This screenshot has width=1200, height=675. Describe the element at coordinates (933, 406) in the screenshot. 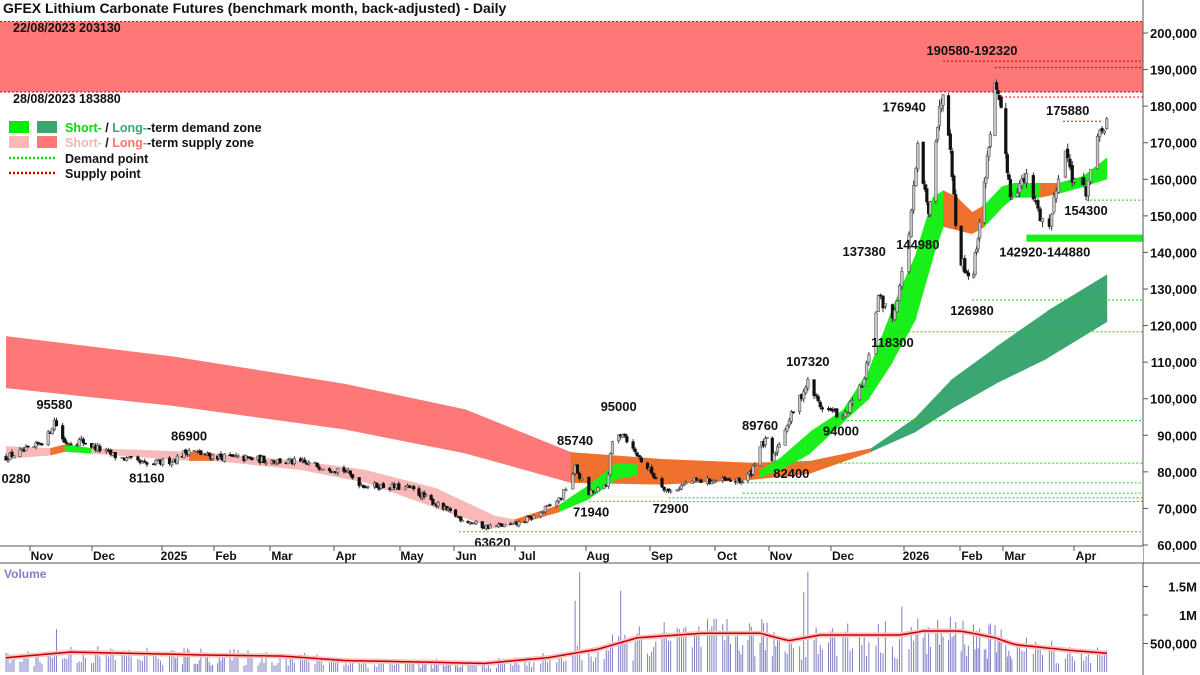

I see `long-term-zone-demand` at that location.